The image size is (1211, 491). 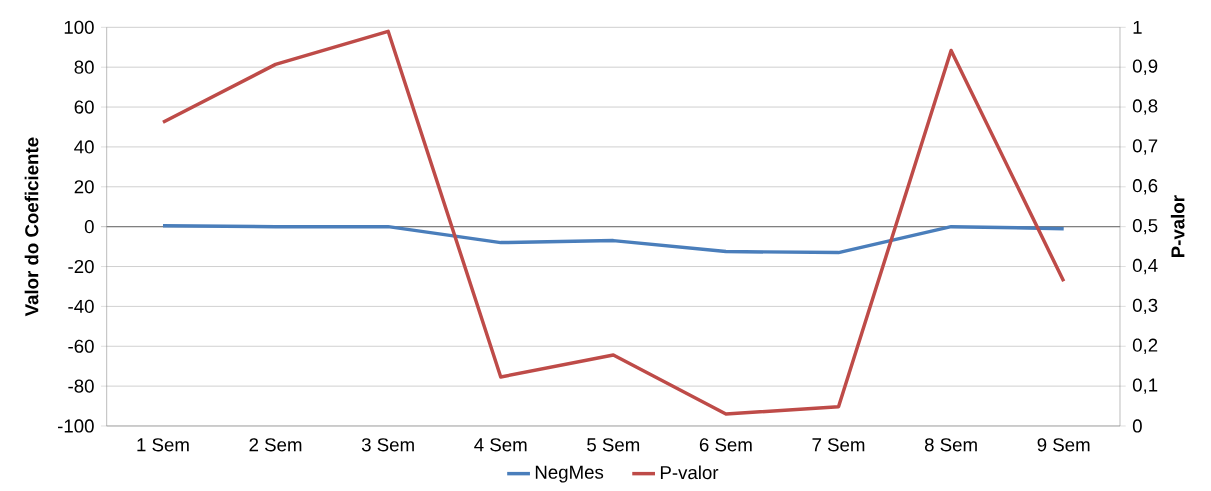 I want to click on x-tick-label: 1 Sem, so click(x=163, y=445).